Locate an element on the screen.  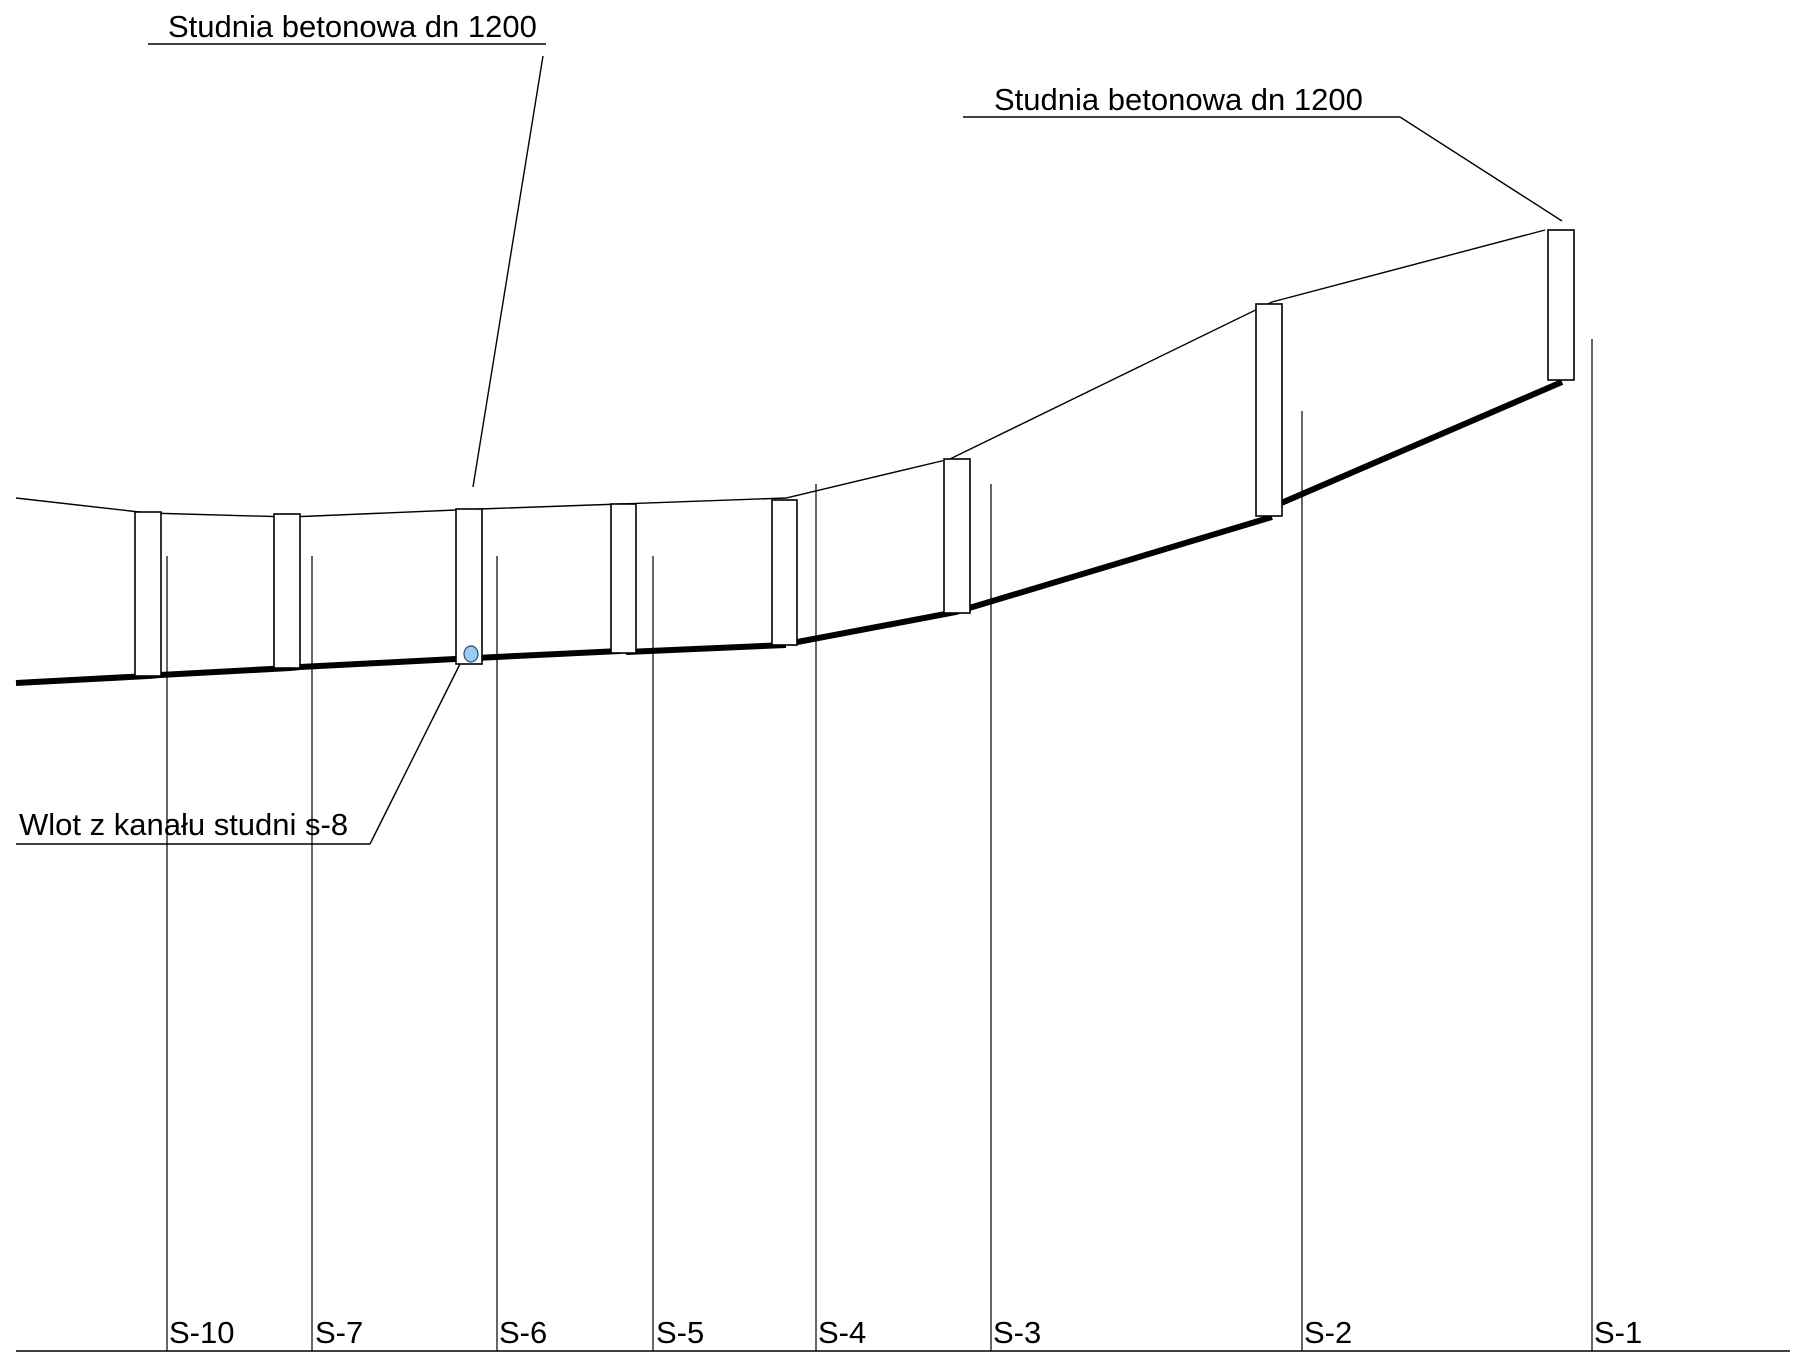
well-s2 is located at coordinates (1269, 410).